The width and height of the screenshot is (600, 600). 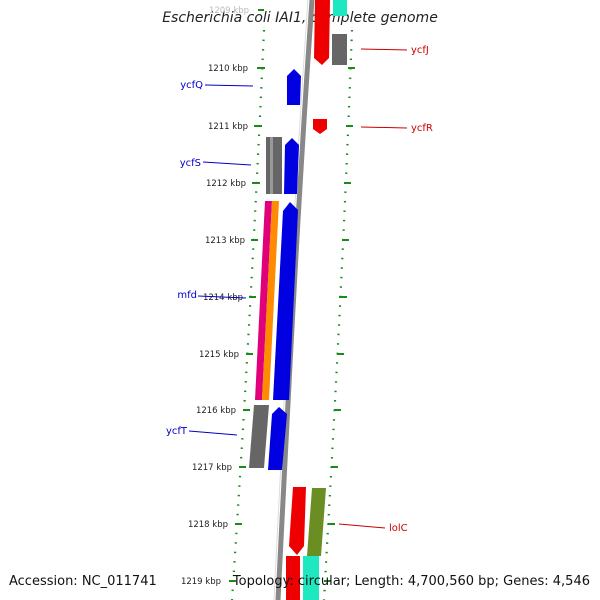 What do you see at coordinates (263, 300) in the screenshot?
I see `gene-mfd-magenta-feature` at bounding box center [263, 300].